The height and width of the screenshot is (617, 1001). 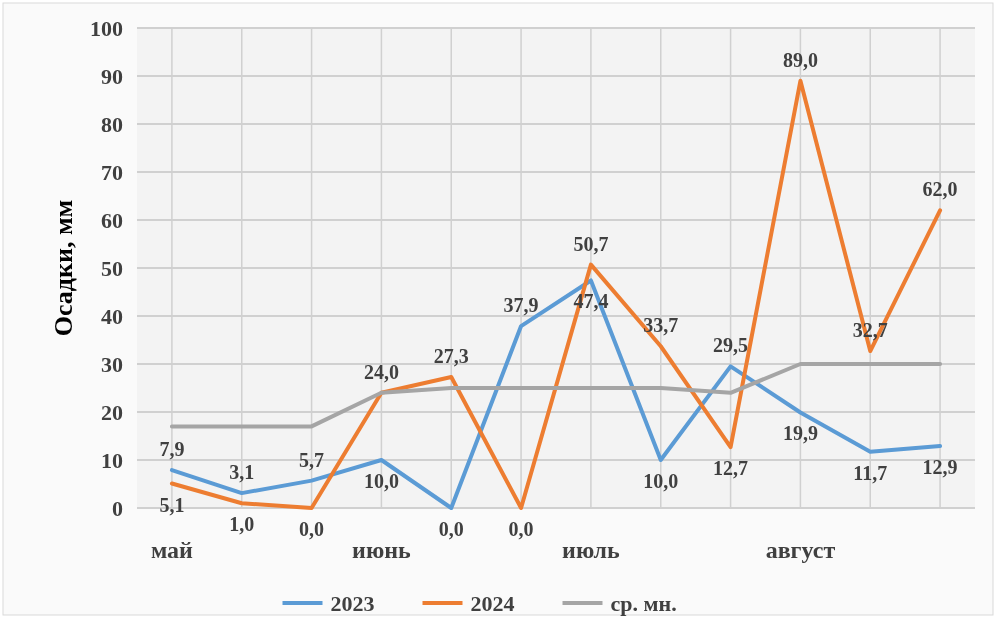 I want to click on y-tick-label: 50, so click(x=112, y=268).